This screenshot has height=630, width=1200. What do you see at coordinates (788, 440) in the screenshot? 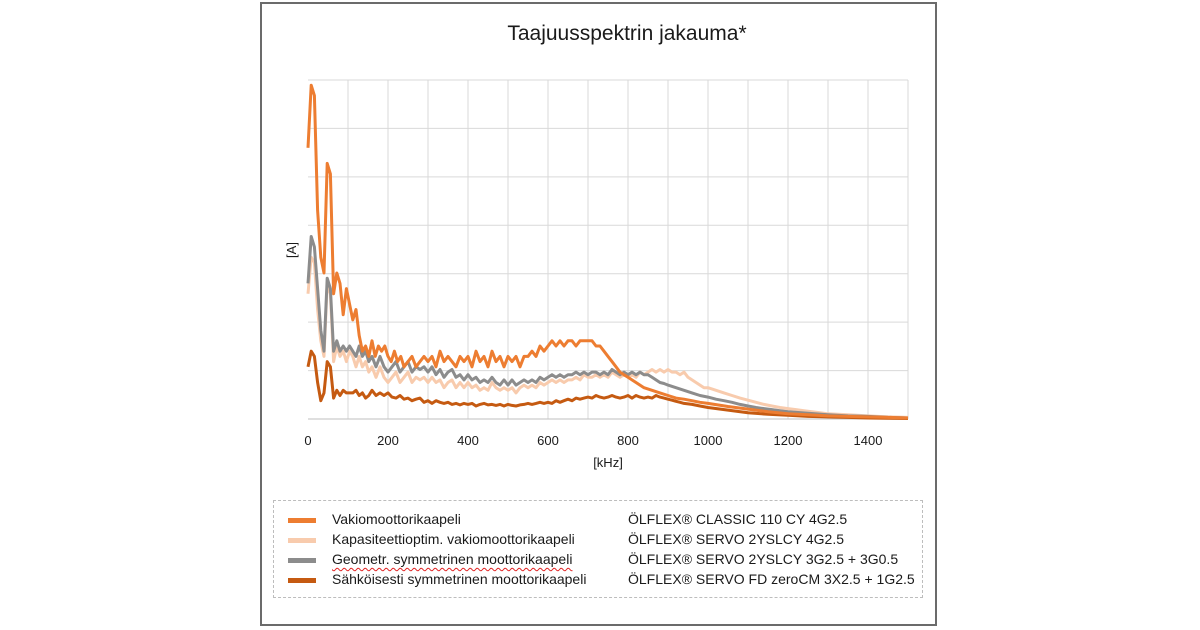
I see `x-tick-label: 1200` at bounding box center [788, 440].